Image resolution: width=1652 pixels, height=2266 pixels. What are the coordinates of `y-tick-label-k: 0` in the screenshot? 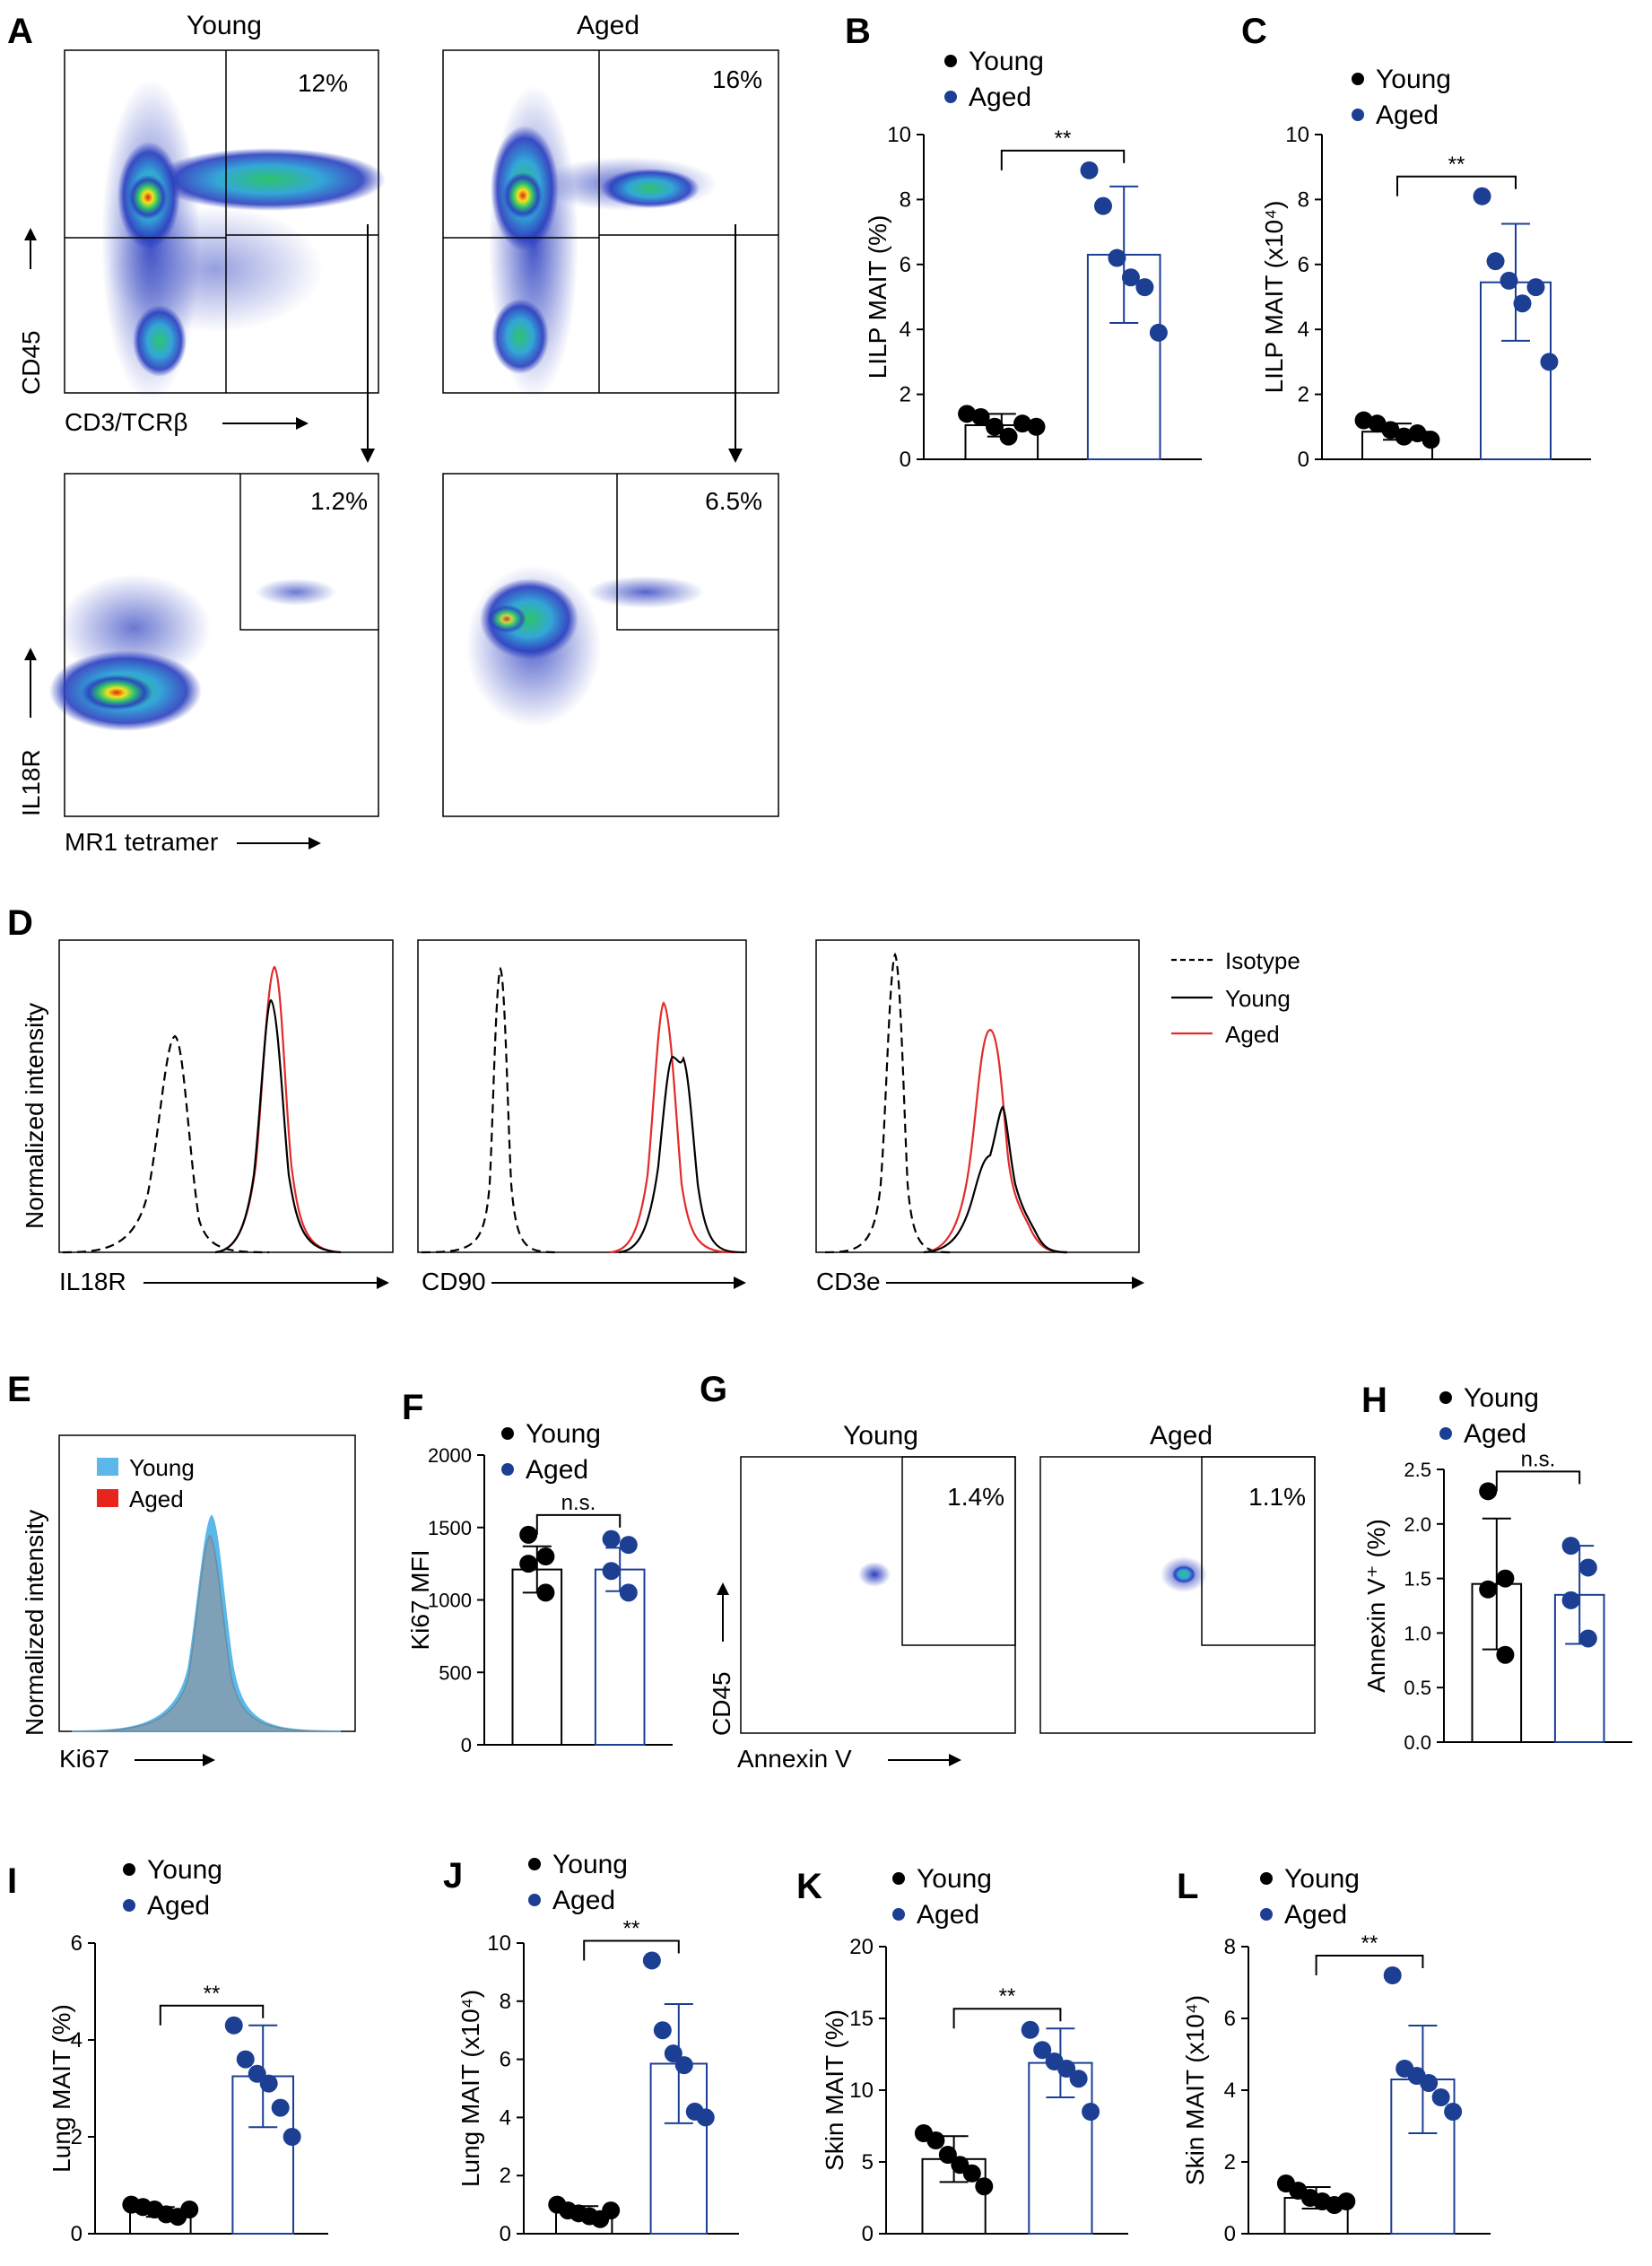 It's located at (868, 2234).